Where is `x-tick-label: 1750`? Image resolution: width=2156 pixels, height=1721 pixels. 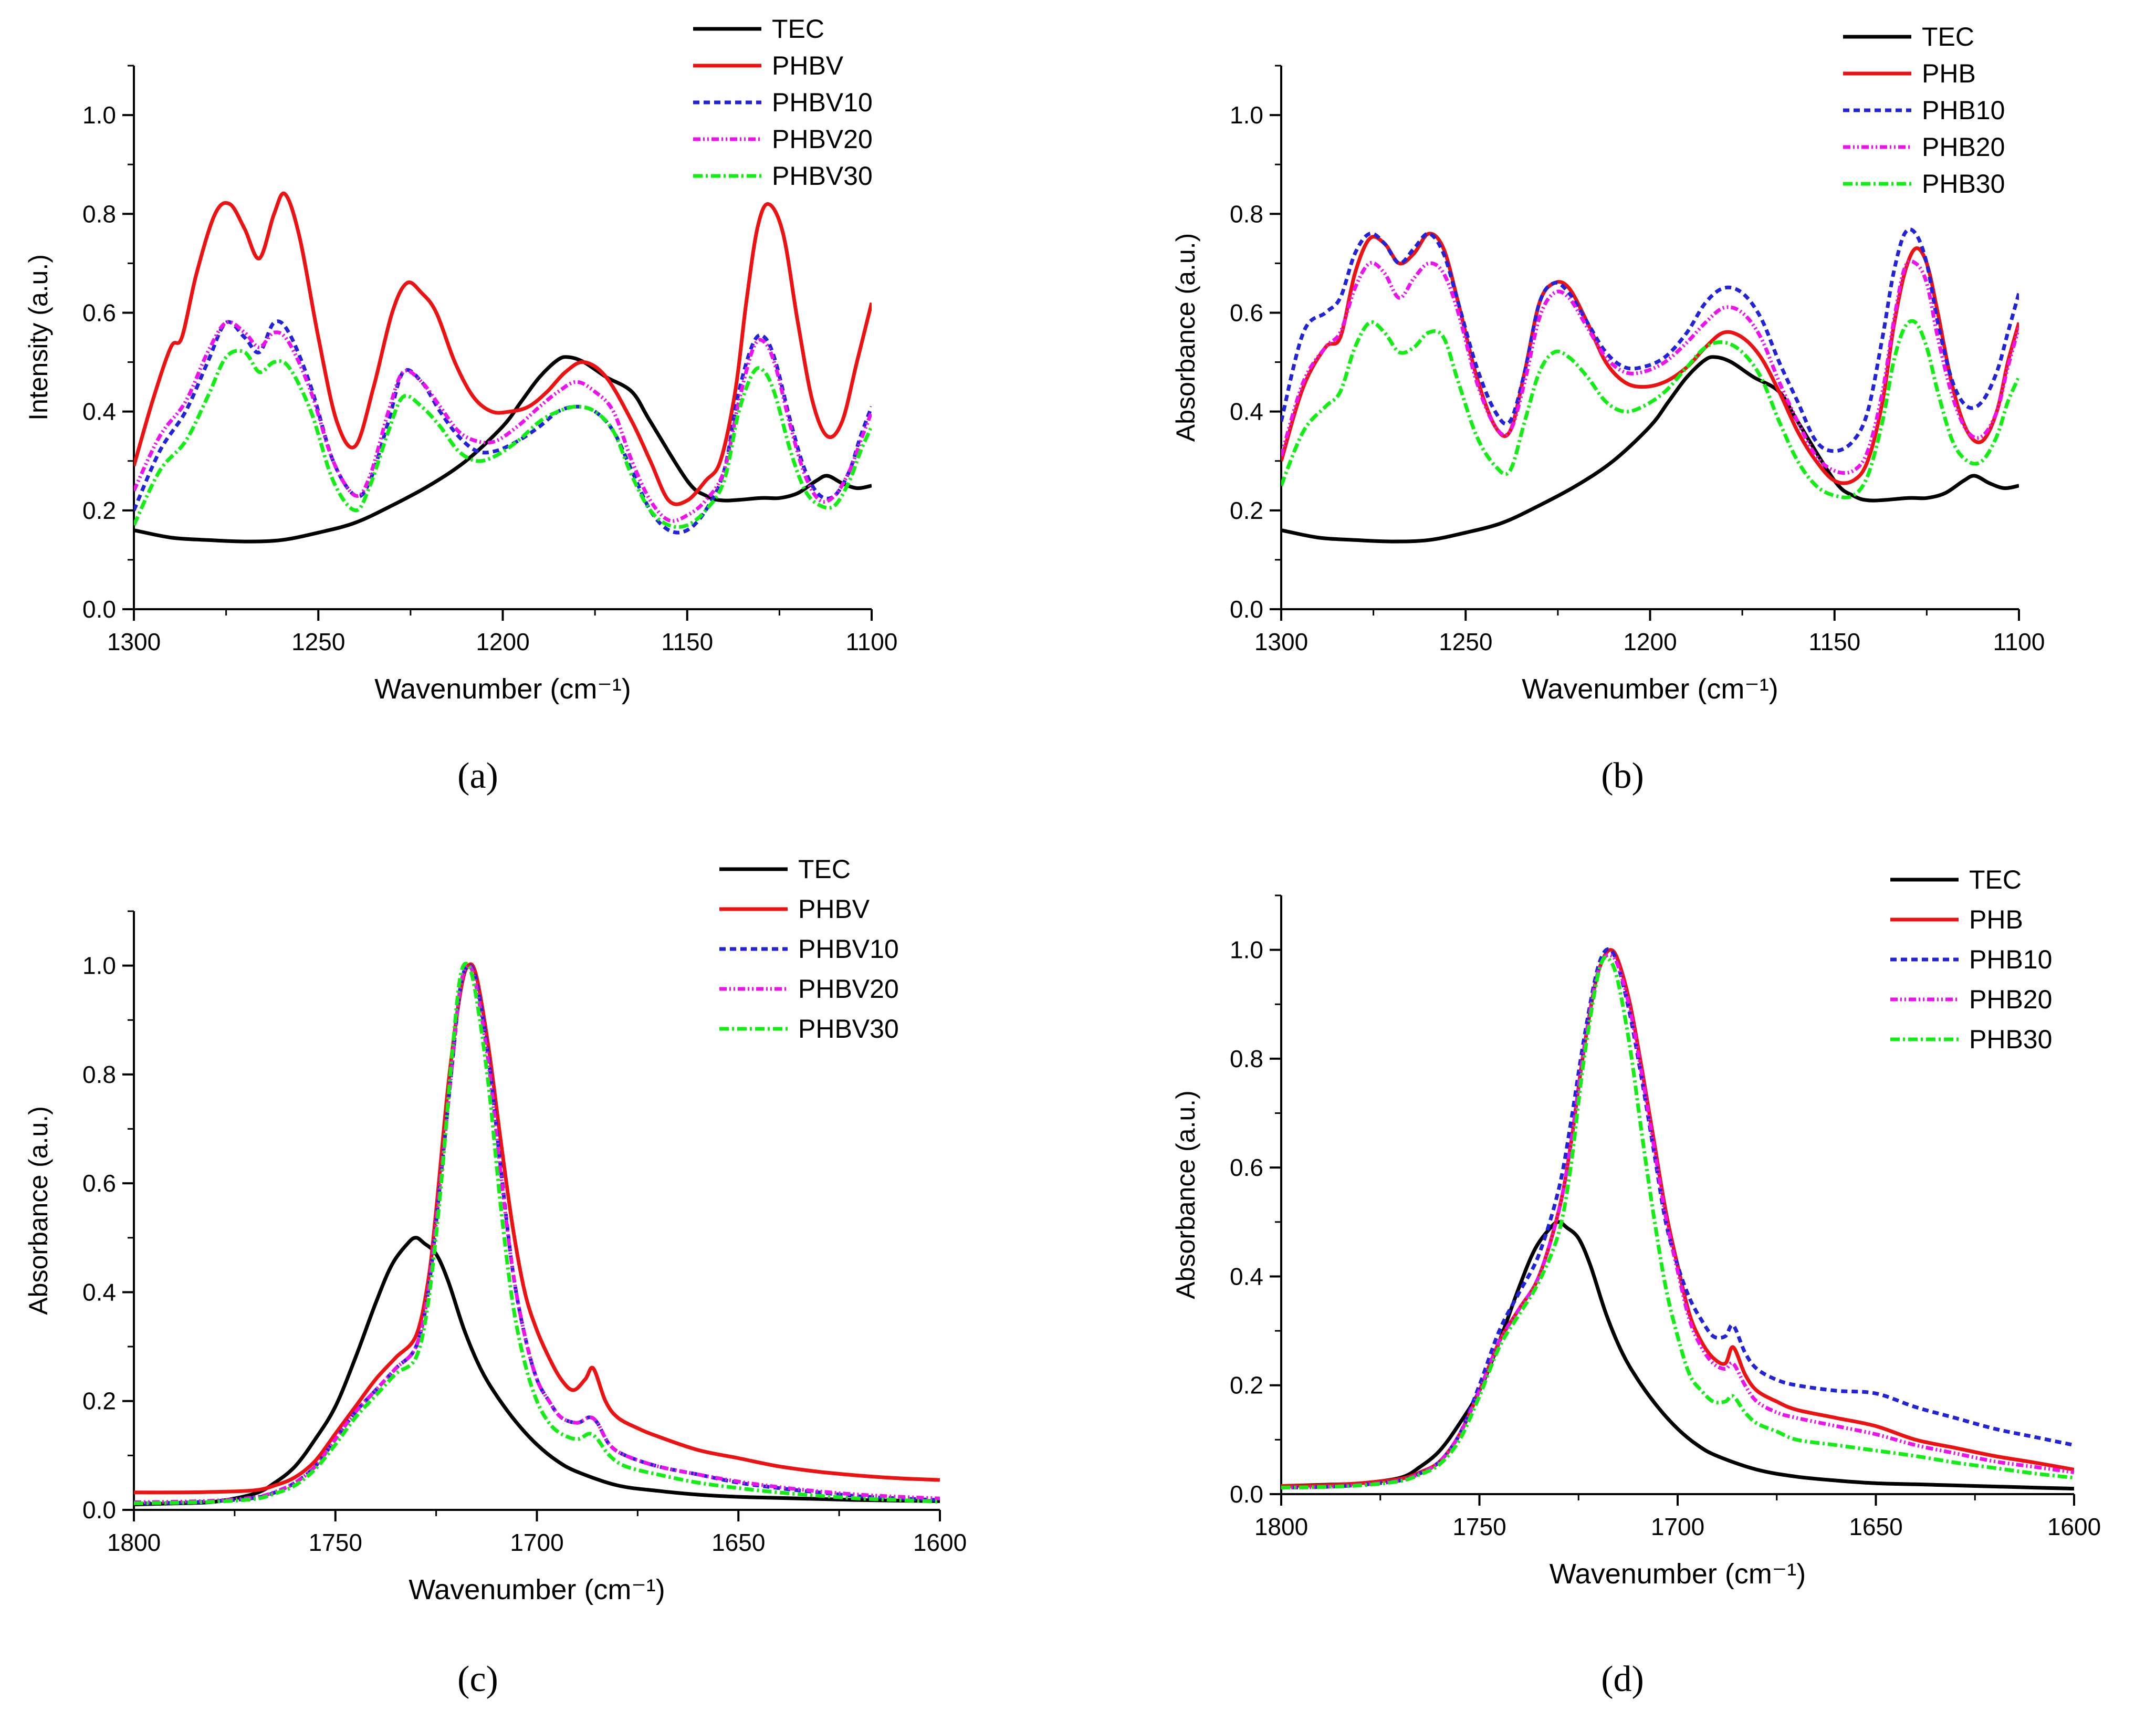
x-tick-label: 1750 is located at coordinates (335, 1542).